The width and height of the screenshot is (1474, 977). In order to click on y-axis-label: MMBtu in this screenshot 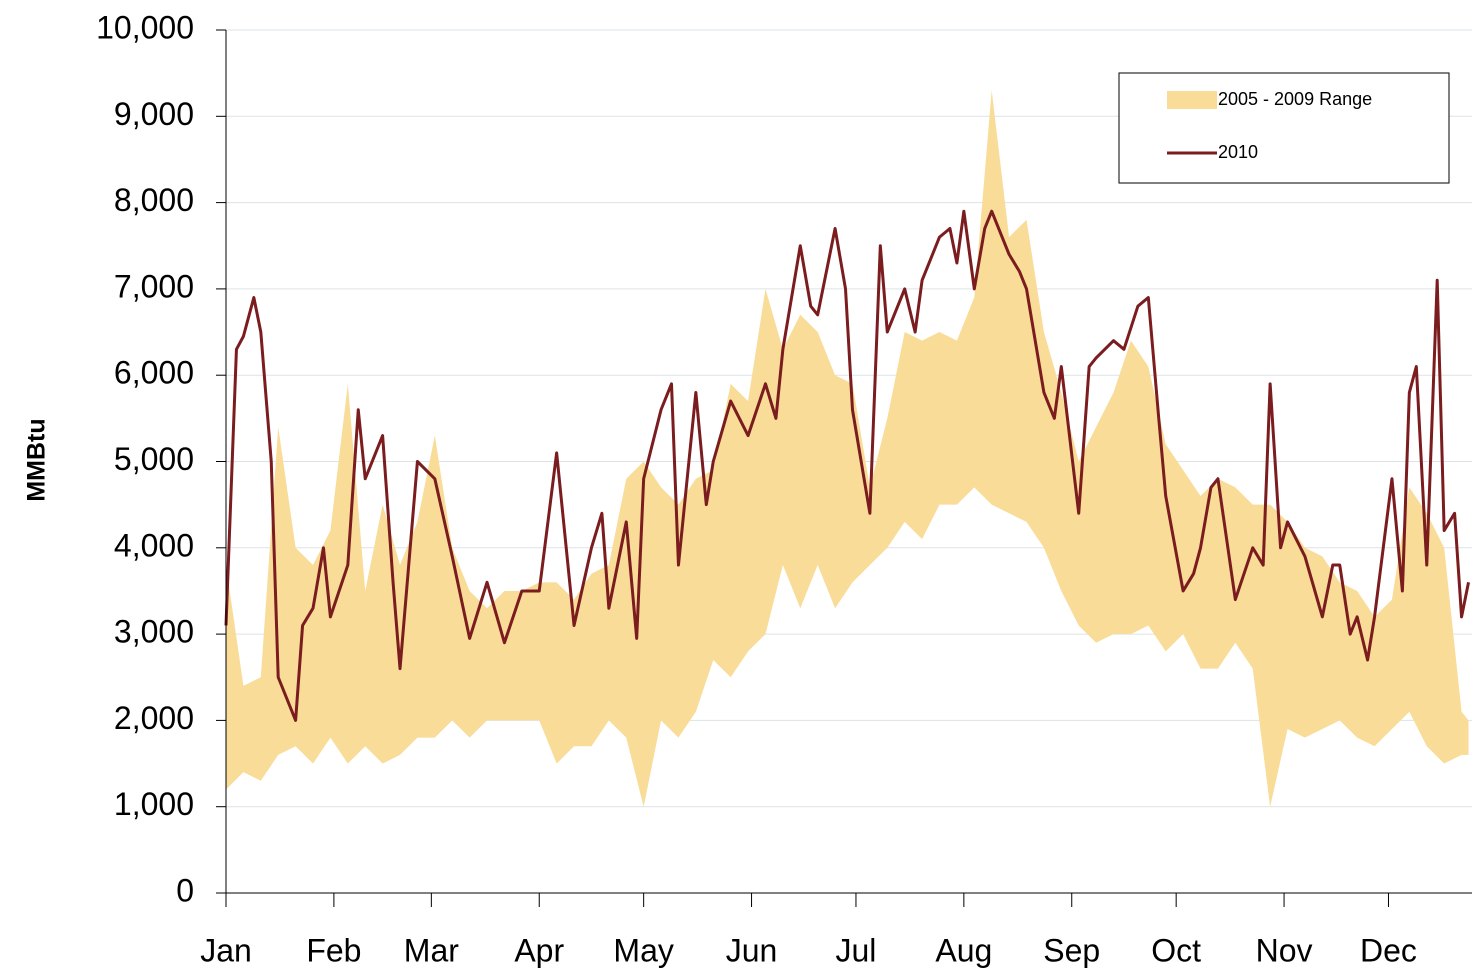, I will do `click(37, 459)`.